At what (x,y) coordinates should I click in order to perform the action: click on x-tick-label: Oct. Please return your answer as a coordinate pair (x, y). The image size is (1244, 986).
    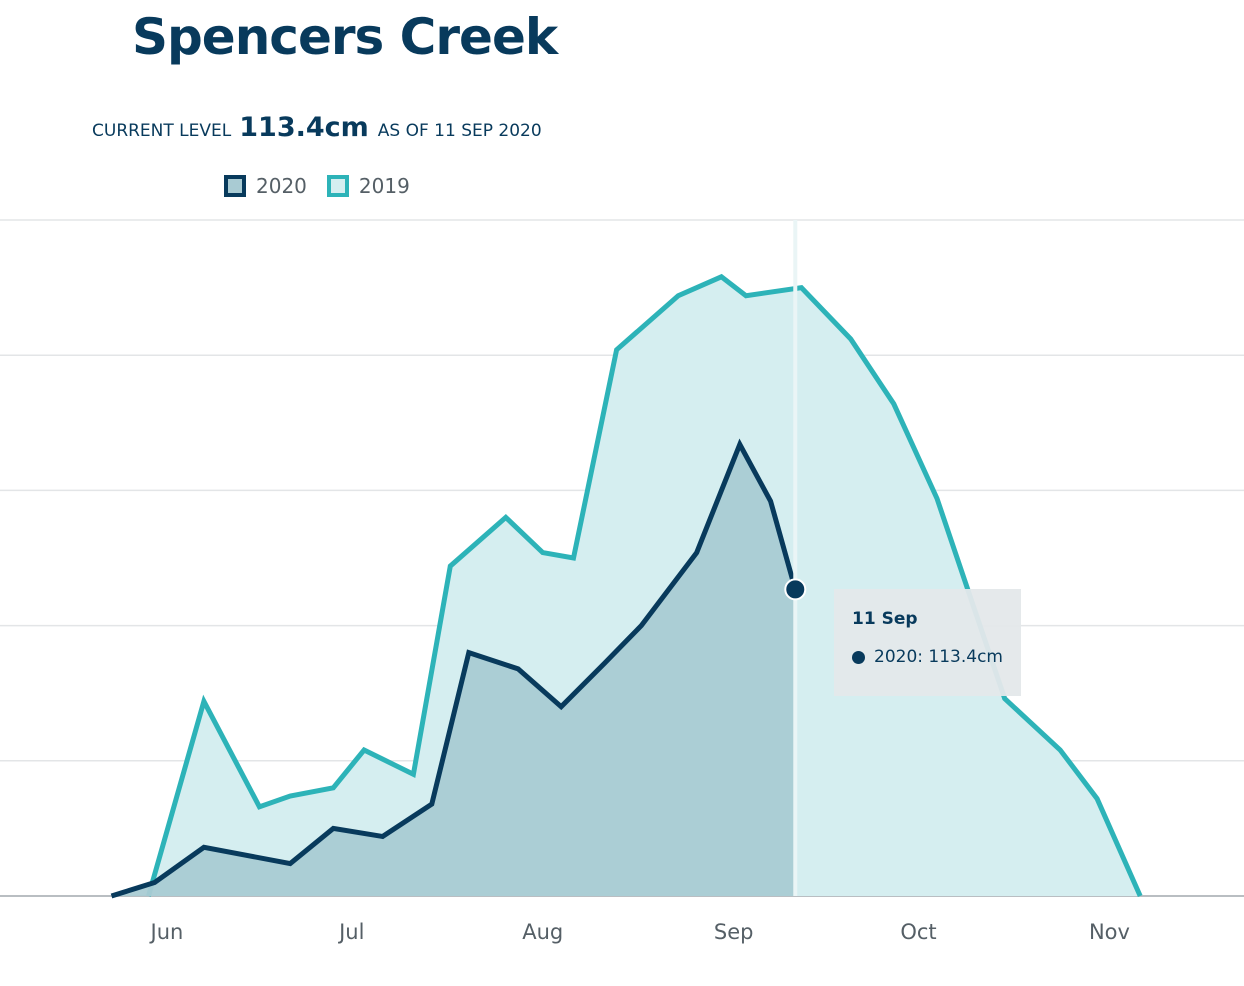
    Looking at the image, I should click on (918, 932).